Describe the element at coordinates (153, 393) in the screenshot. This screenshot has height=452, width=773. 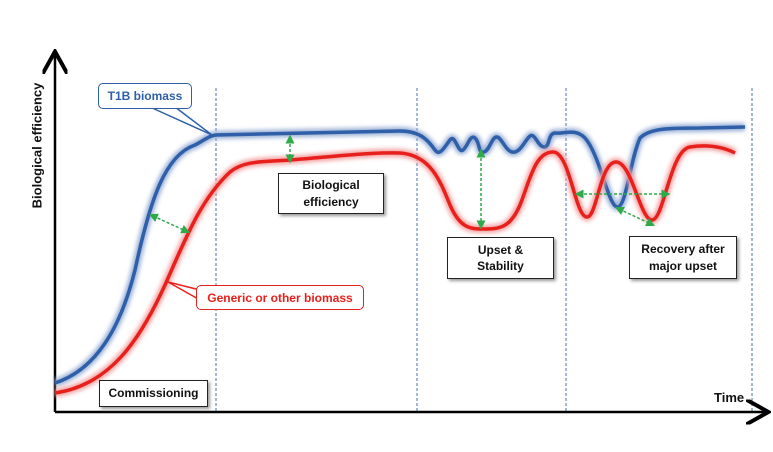
I see `phase-commissioning: Commissioning` at that location.